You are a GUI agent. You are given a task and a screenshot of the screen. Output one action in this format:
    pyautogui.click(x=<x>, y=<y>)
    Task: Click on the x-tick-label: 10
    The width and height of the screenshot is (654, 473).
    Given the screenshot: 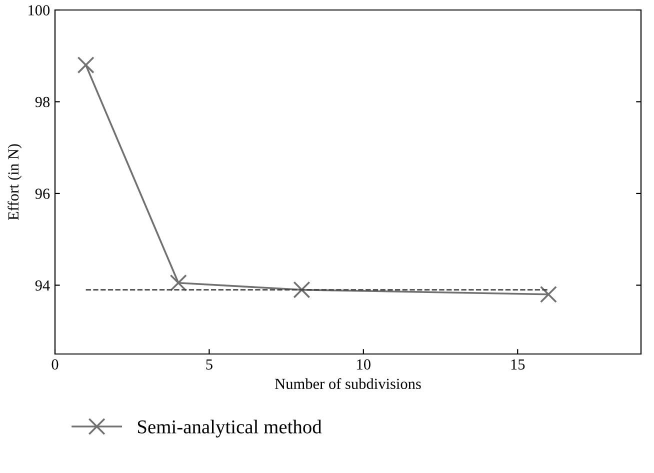 What is the action you would take?
    pyautogui.click(x=363, y=364)
    